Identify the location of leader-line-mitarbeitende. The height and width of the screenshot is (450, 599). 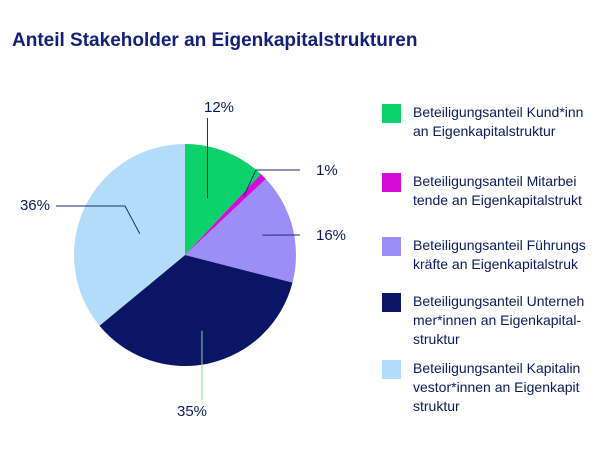
(271, 183).